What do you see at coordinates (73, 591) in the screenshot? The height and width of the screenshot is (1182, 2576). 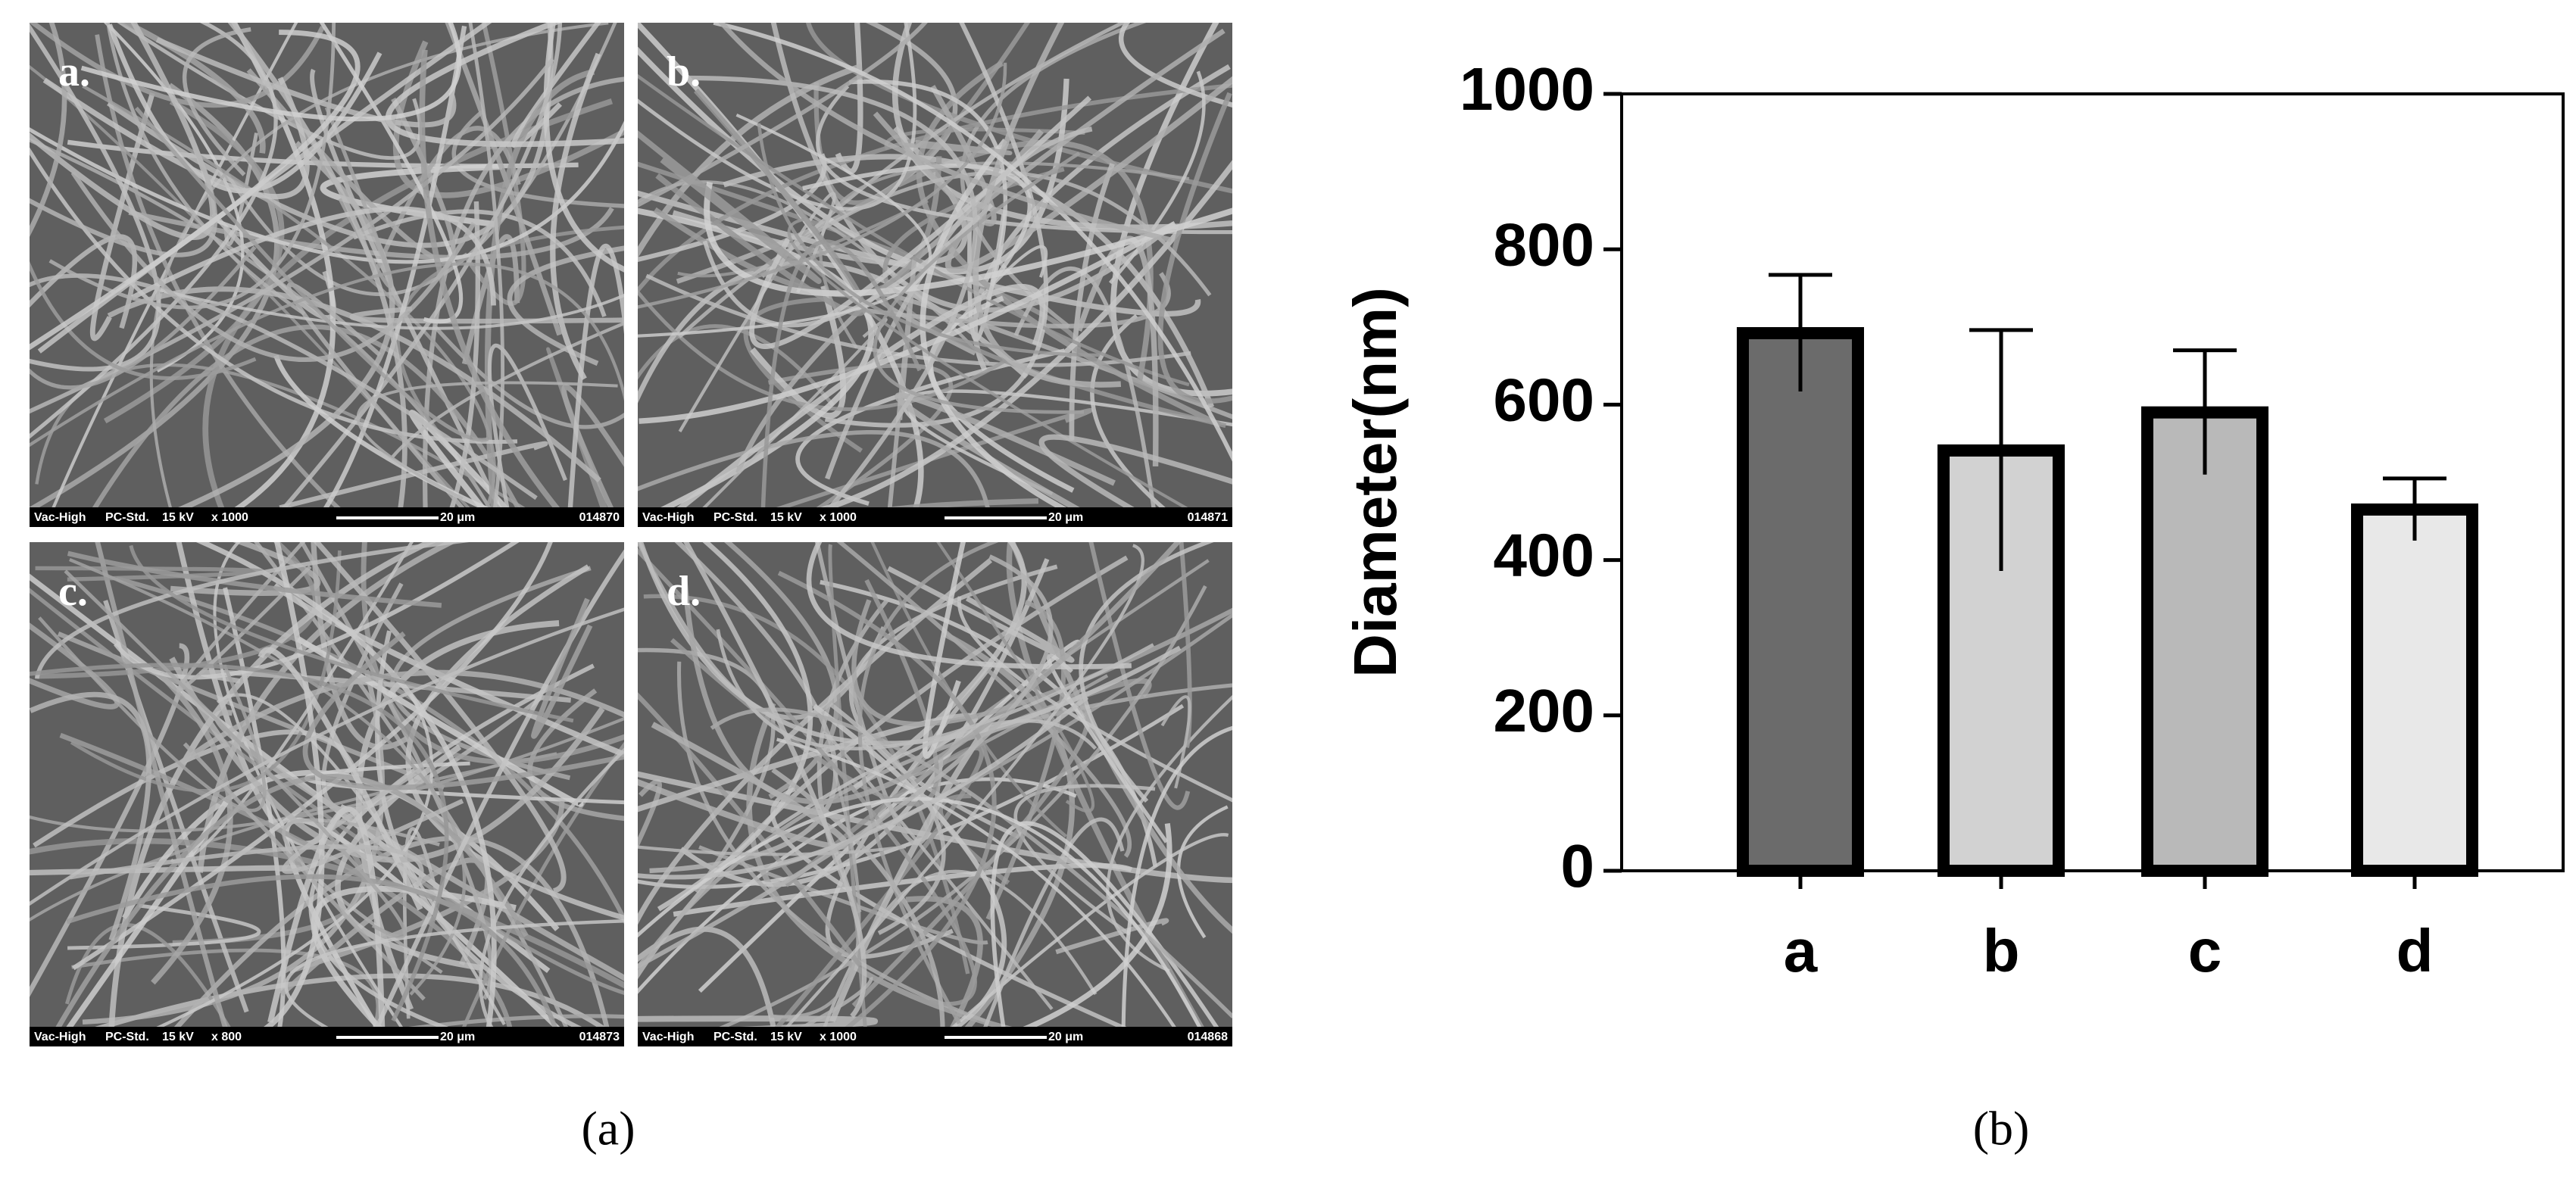 I see `panel-label: c.` at bounding box center [73, 591].